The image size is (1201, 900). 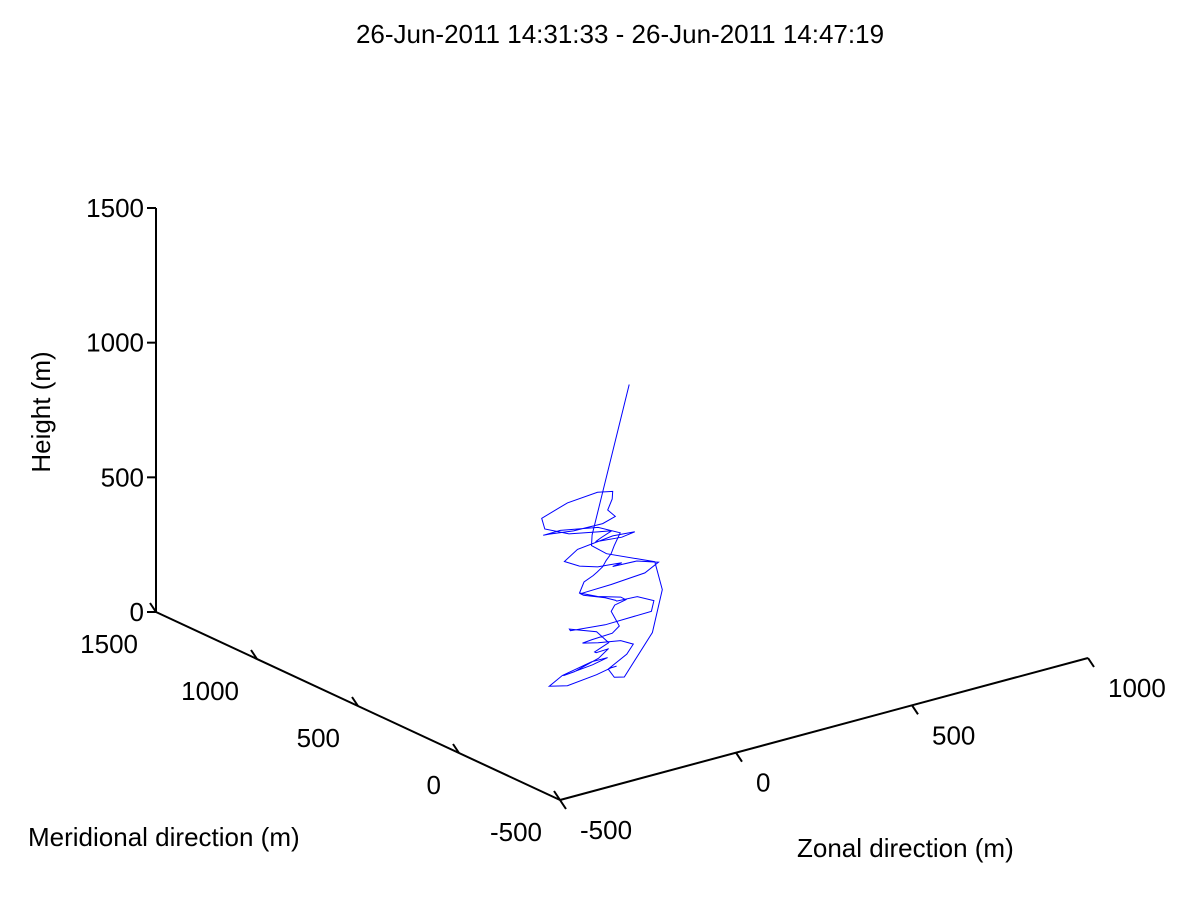 I want to click on z-tick-label: 500, so click(x=122, y=477).